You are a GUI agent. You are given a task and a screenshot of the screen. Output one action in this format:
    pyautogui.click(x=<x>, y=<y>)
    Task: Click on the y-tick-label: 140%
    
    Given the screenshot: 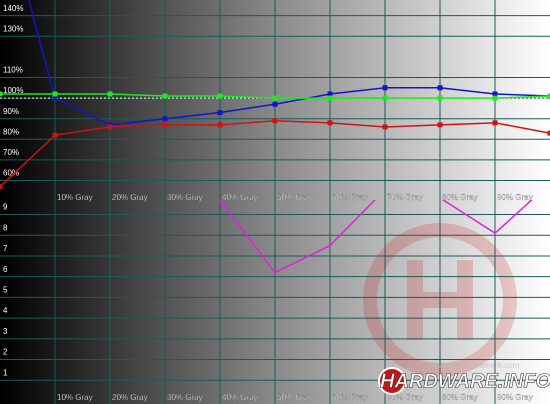 What is the action you would take?
    pyautogui.click(x=13, y=8)
    